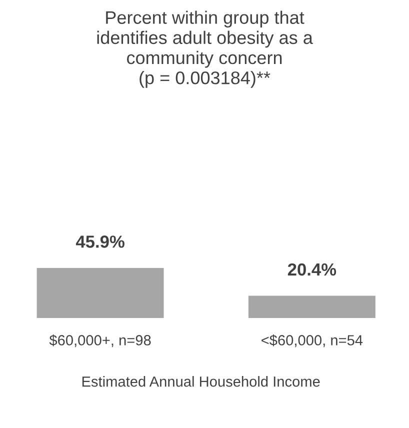 This screenshot has height=428, width=409. I want to click on x-tick-label: $60,000+, n=98, so click(100, 341).